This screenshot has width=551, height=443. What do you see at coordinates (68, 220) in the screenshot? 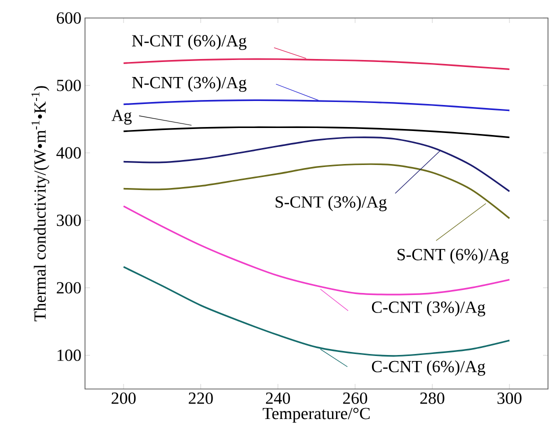
I see `y-tick-label: 300` at bounding box center [68, 220].